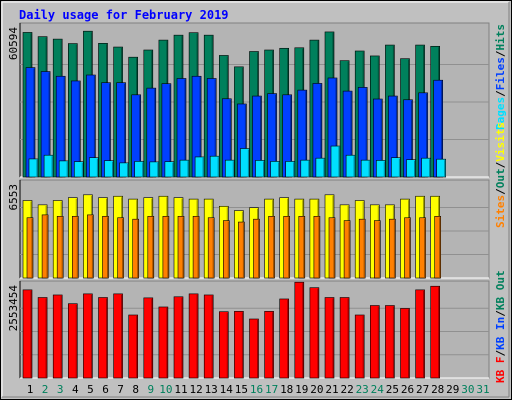 Image resolution: width=512 pixels, height=400 pixels. What do you see at coordinates (331, 389) in the screenshot?
I see `day-label-21: 21` at bounding box center [331, 389].